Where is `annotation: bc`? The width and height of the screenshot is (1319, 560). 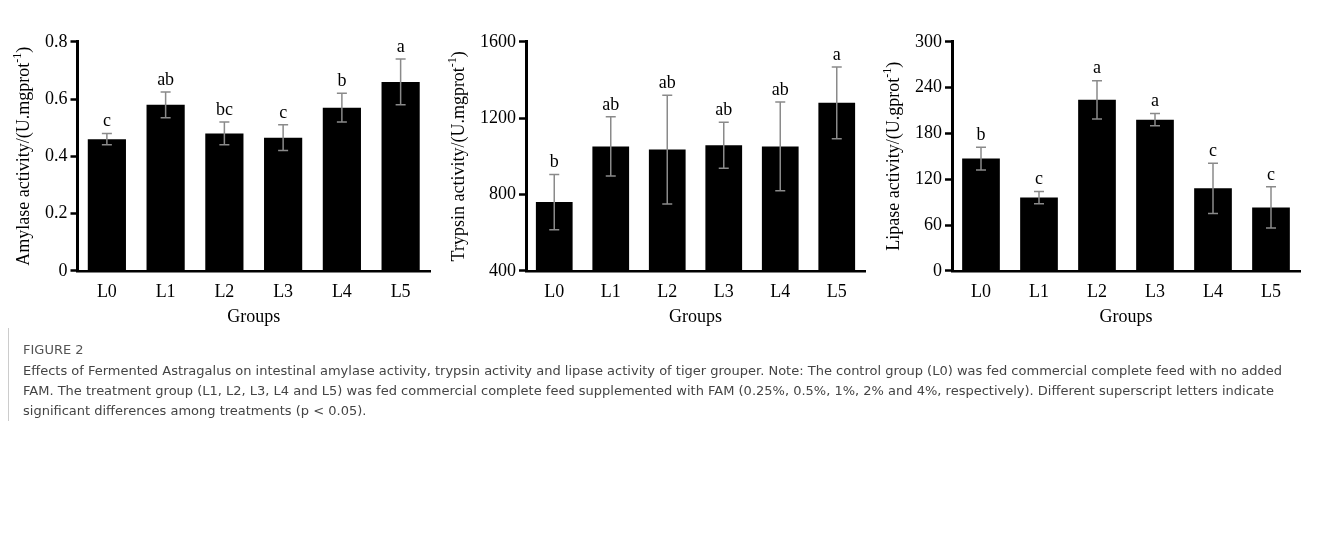
annotation: bc is located at coordinates (224, 108).